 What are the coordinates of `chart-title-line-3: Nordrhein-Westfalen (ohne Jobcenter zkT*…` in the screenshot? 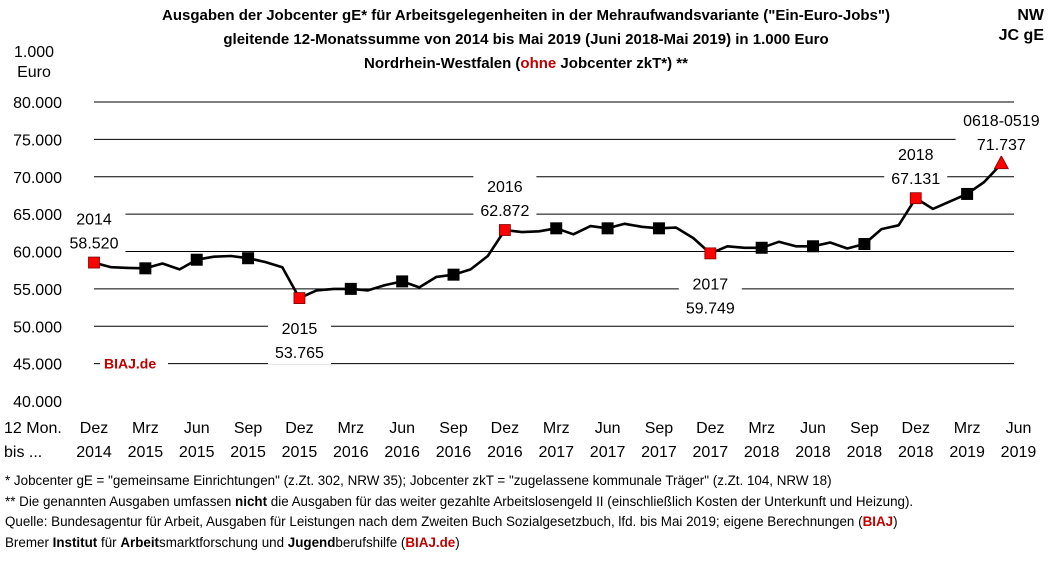 It's located at (526, 63).